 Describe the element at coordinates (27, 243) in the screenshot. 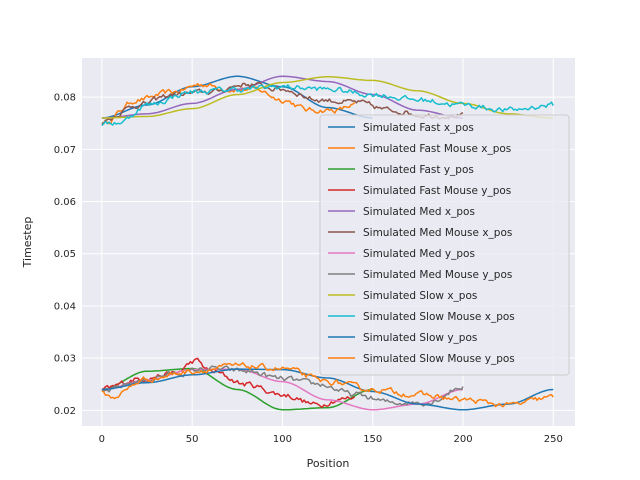

I see `y-axis-label: Timestep` at that location.